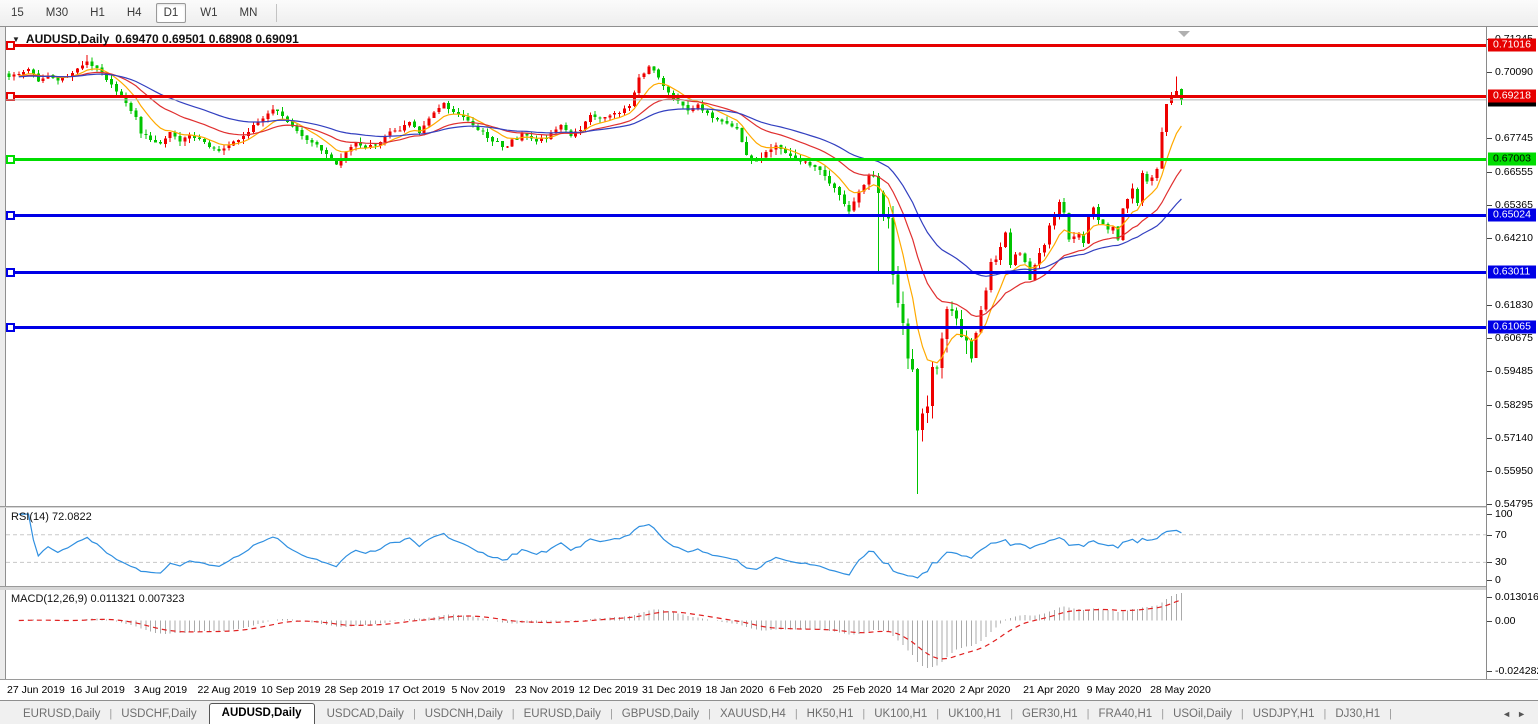  What do you see at coordinates (985, 690) in the screenshot?
I see `time-label: 2 Apr 2020` at bounding box center [985, 690].